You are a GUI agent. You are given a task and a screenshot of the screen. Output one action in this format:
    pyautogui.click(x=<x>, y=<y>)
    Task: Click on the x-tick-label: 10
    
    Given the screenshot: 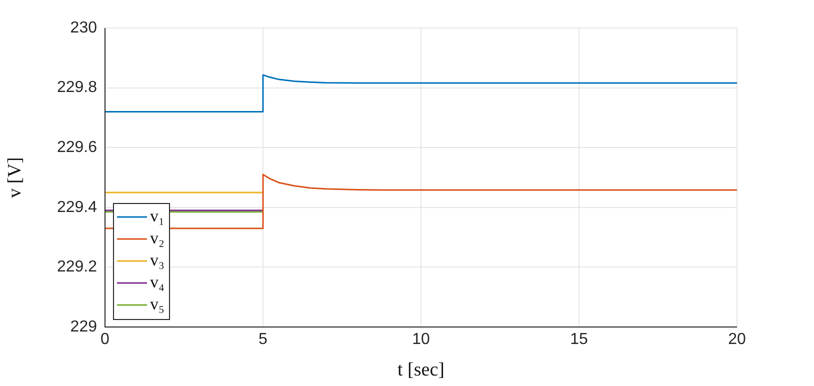 What is the action you would take?
    pyautogui.click(x=421, y=339)
    